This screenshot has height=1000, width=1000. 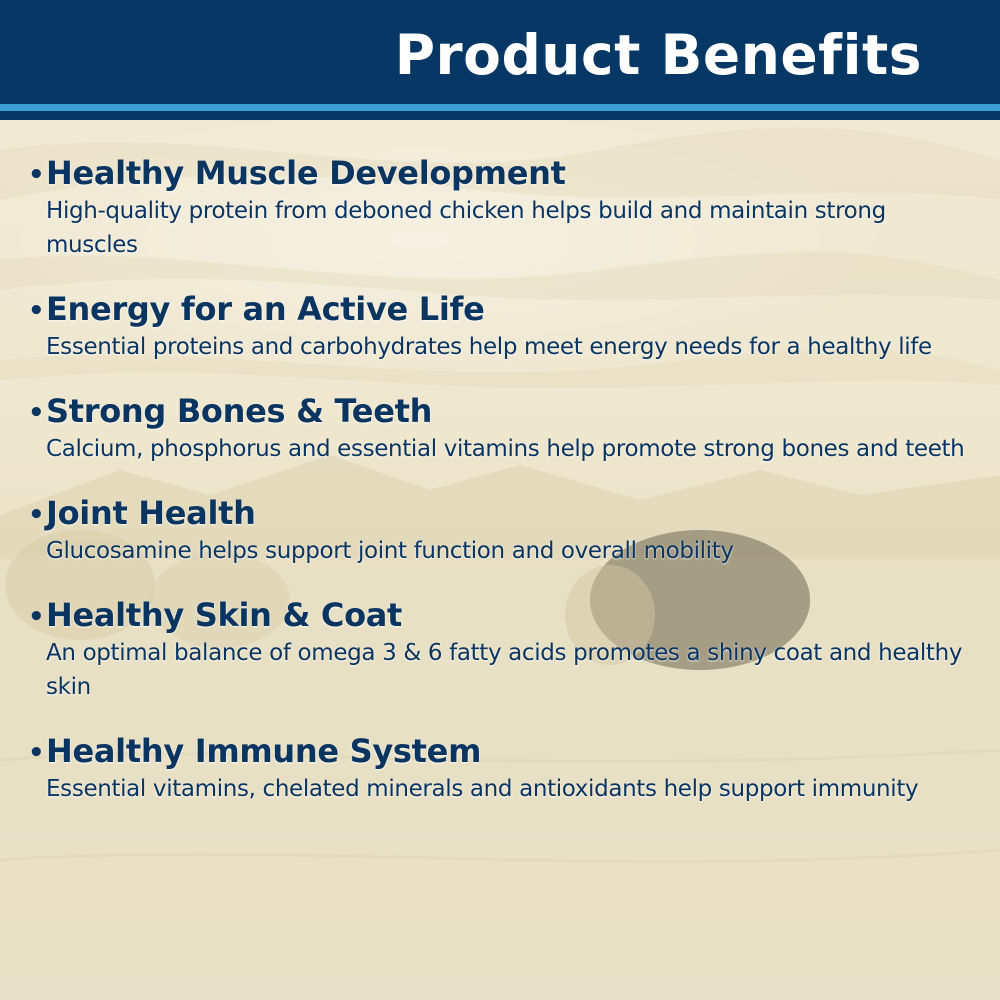 I want to click on header-banner: Product Benefits, so click(x=500, y=52).